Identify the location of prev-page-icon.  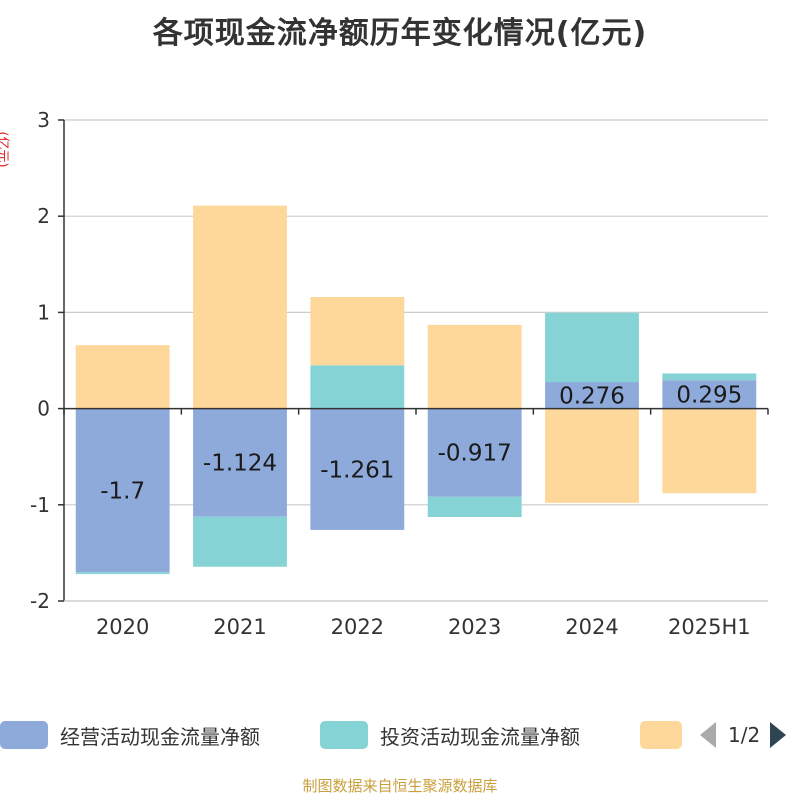
(708, 735).